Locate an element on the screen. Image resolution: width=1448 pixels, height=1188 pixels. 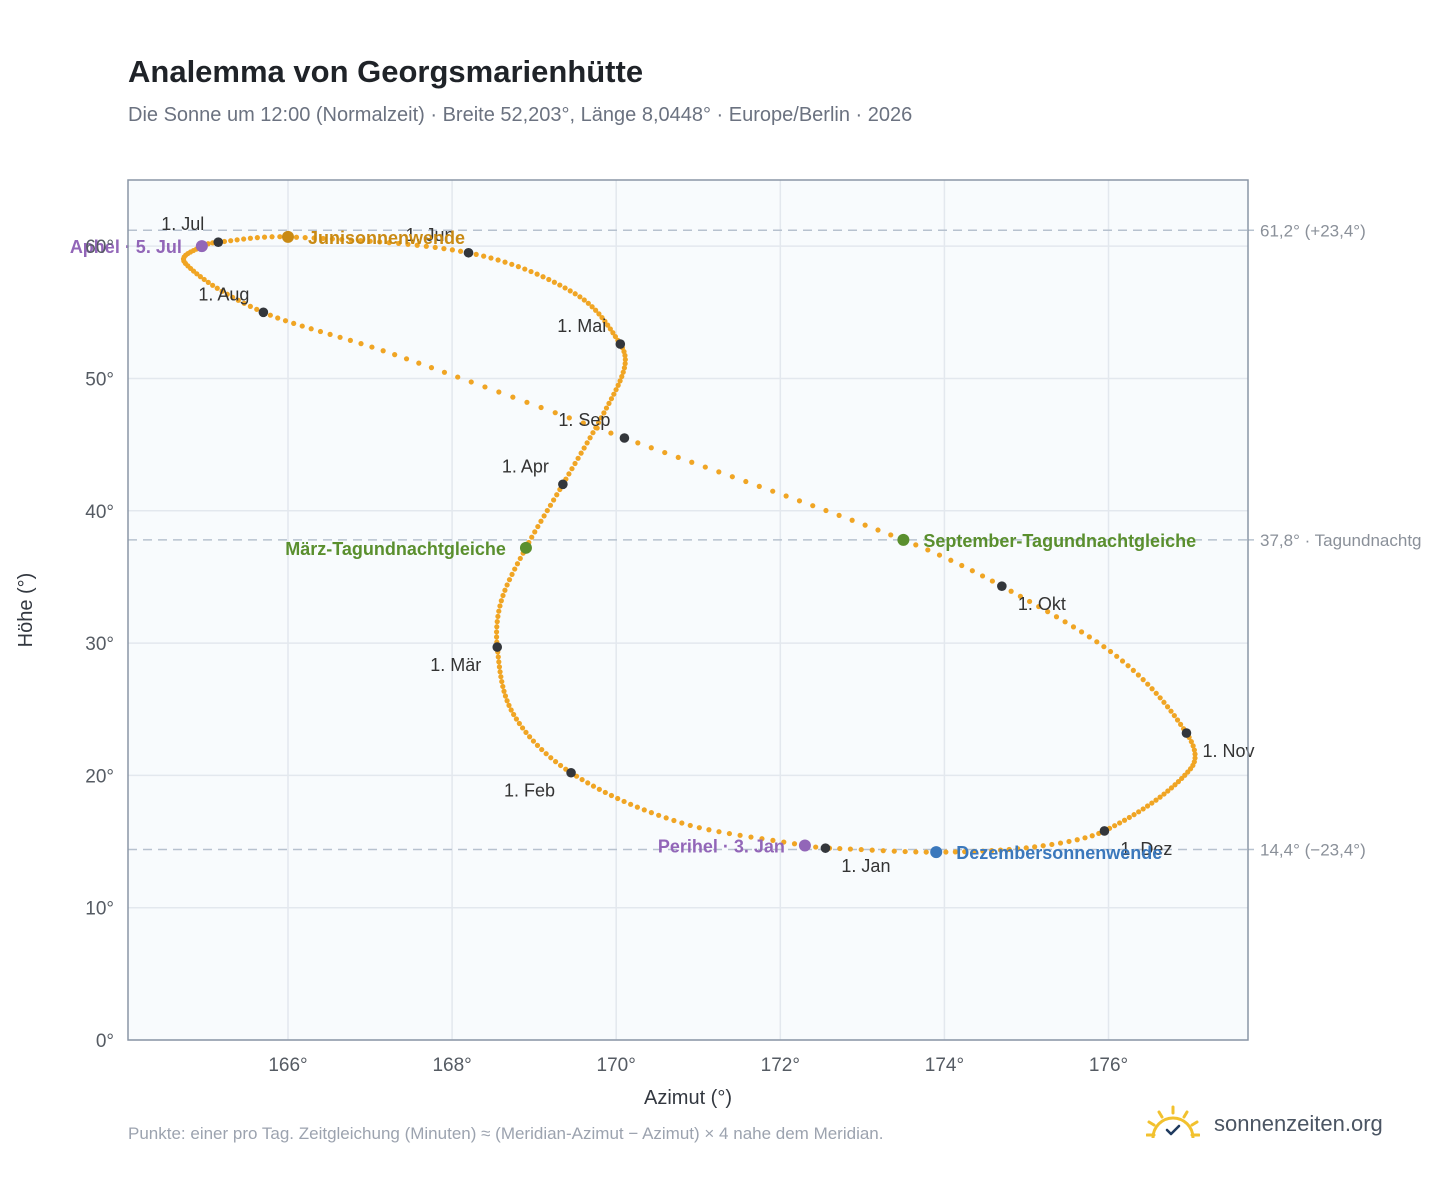
event-label: Junisonnenwende is located at coordinates (386, 238).